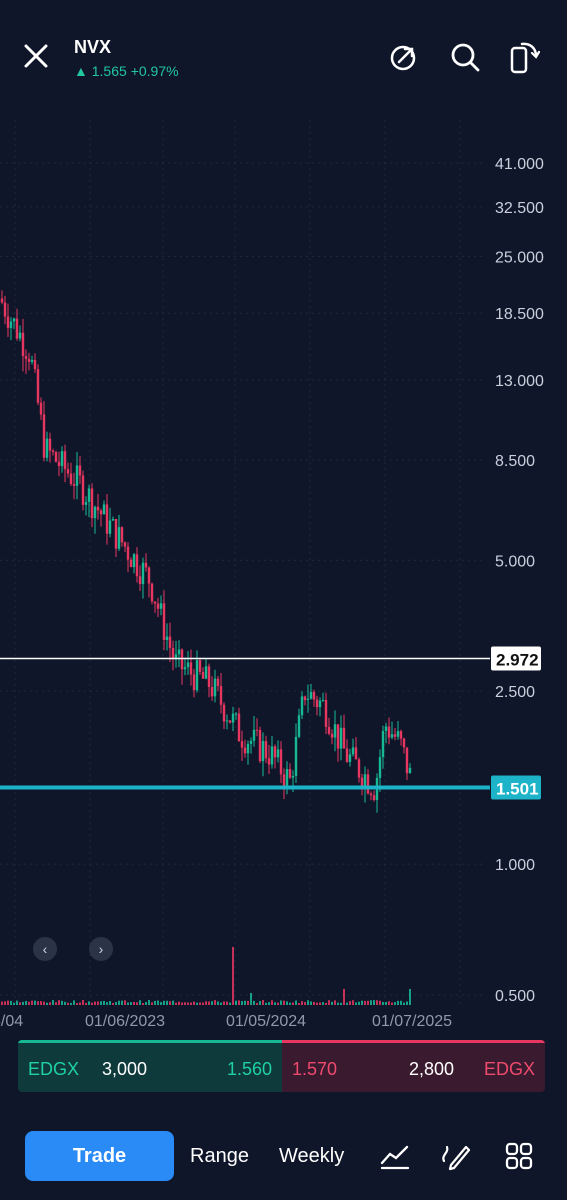  What do you see at coordinates (519, 381) in the screenshot?
I see `y-tick-label: 13.000` at bounding box center [519, 381].